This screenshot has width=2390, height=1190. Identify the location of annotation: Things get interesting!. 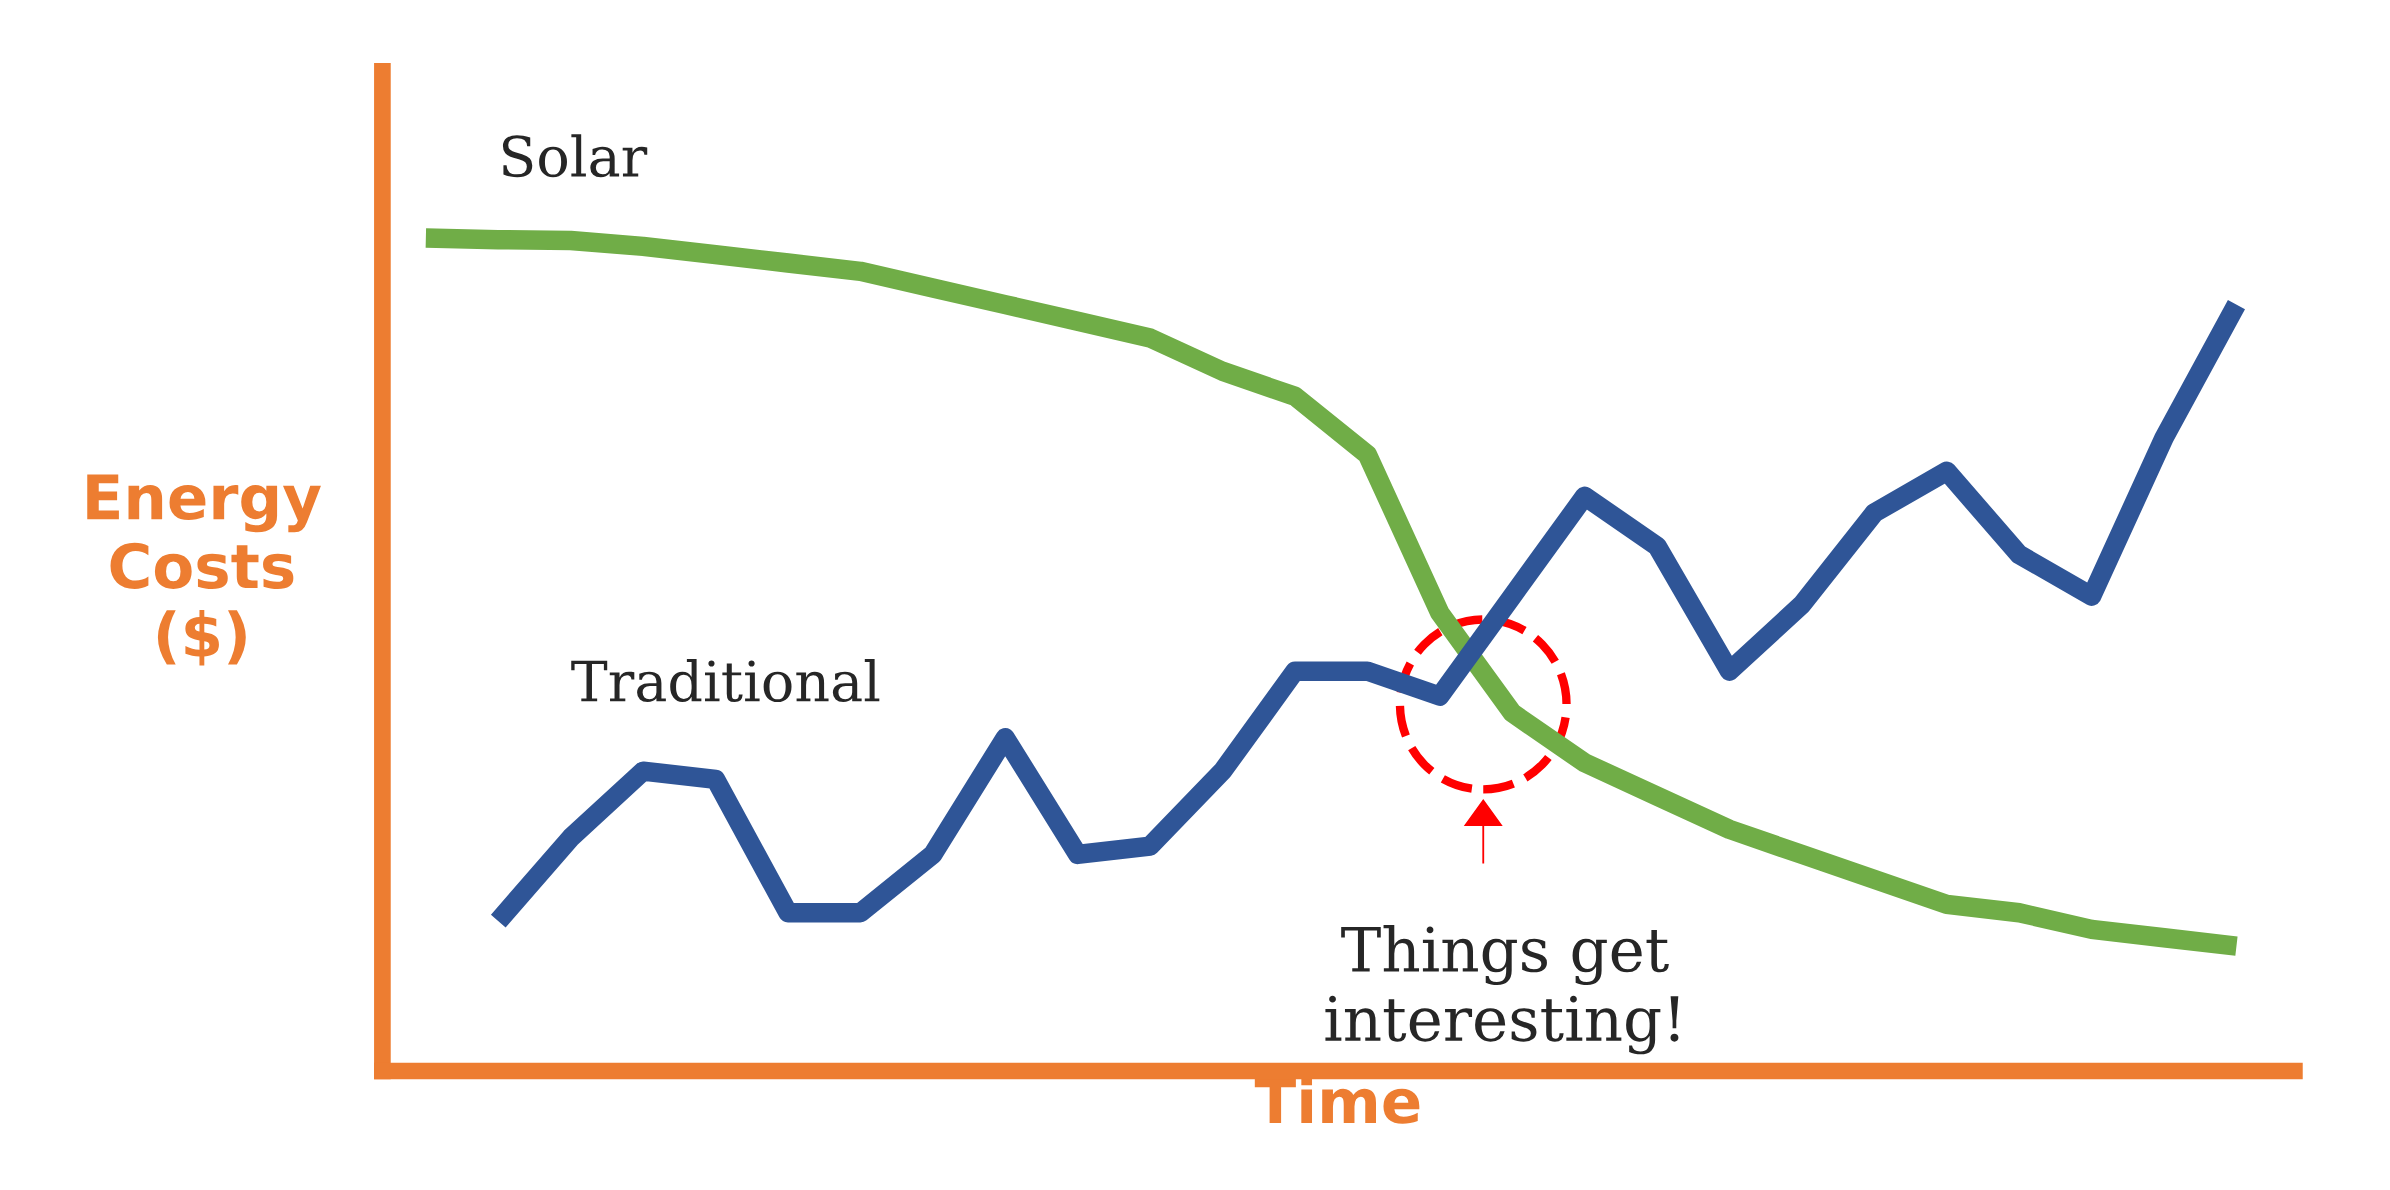
(1502, 990).